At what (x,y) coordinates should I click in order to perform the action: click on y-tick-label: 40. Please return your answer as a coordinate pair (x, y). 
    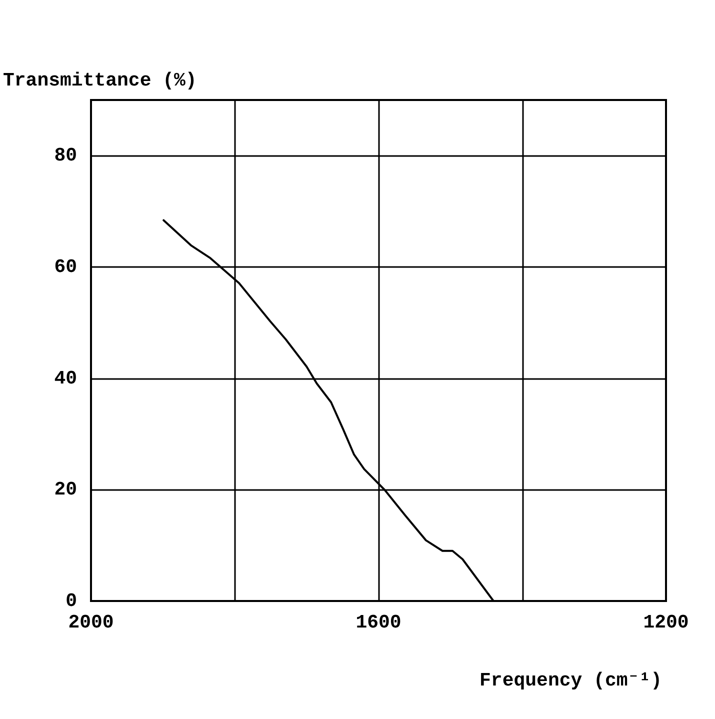
    Looking at the image, I should click on (65, 378).